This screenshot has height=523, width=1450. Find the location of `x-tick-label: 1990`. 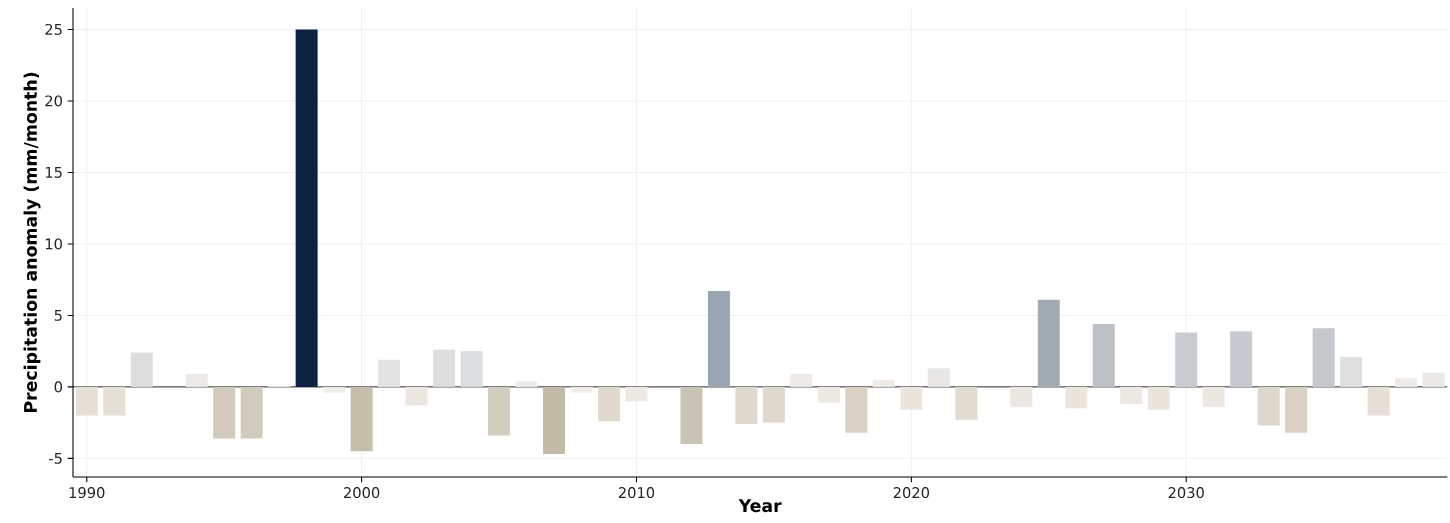

x-tick-label: 1990 is located at coordinates (87, 493).